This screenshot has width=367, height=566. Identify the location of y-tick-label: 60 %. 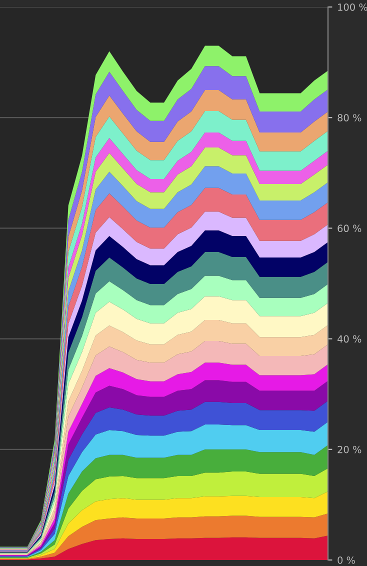
(350, 228).